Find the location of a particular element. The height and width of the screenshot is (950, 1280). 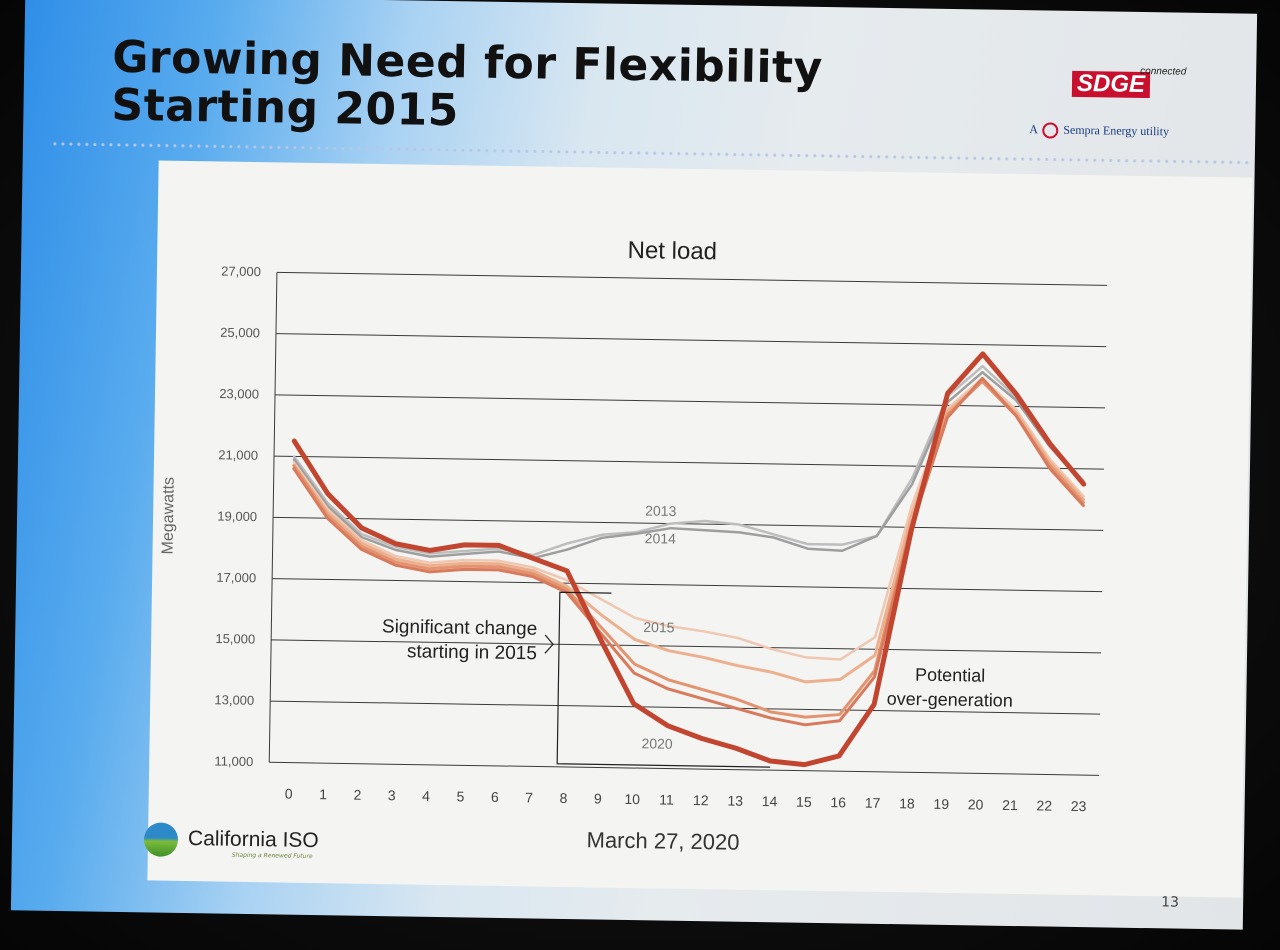

annotation-significant-change-line1: Significant change is located at coordinates (460, 627).